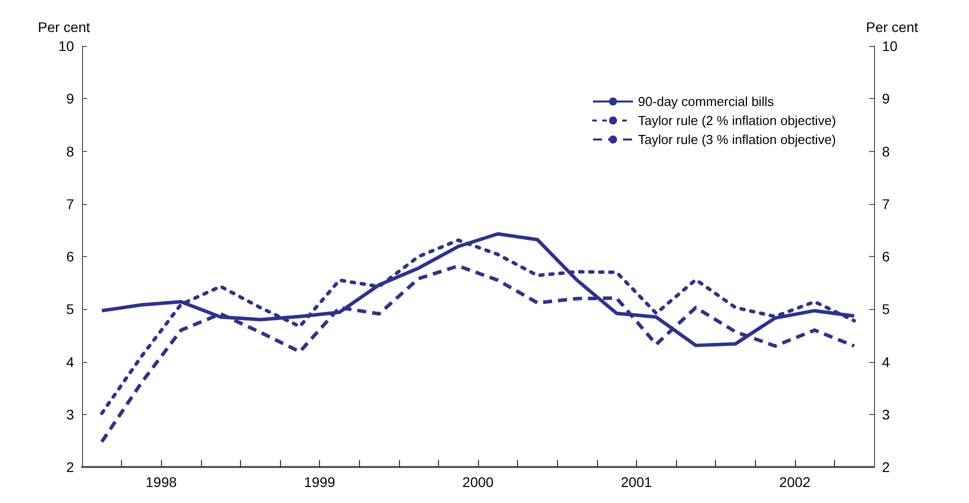  What do you see at coordinates (706, 101) in the screenshot?
I see `legend-label: 90-day commercial bills` at bounding box center [706, 101].